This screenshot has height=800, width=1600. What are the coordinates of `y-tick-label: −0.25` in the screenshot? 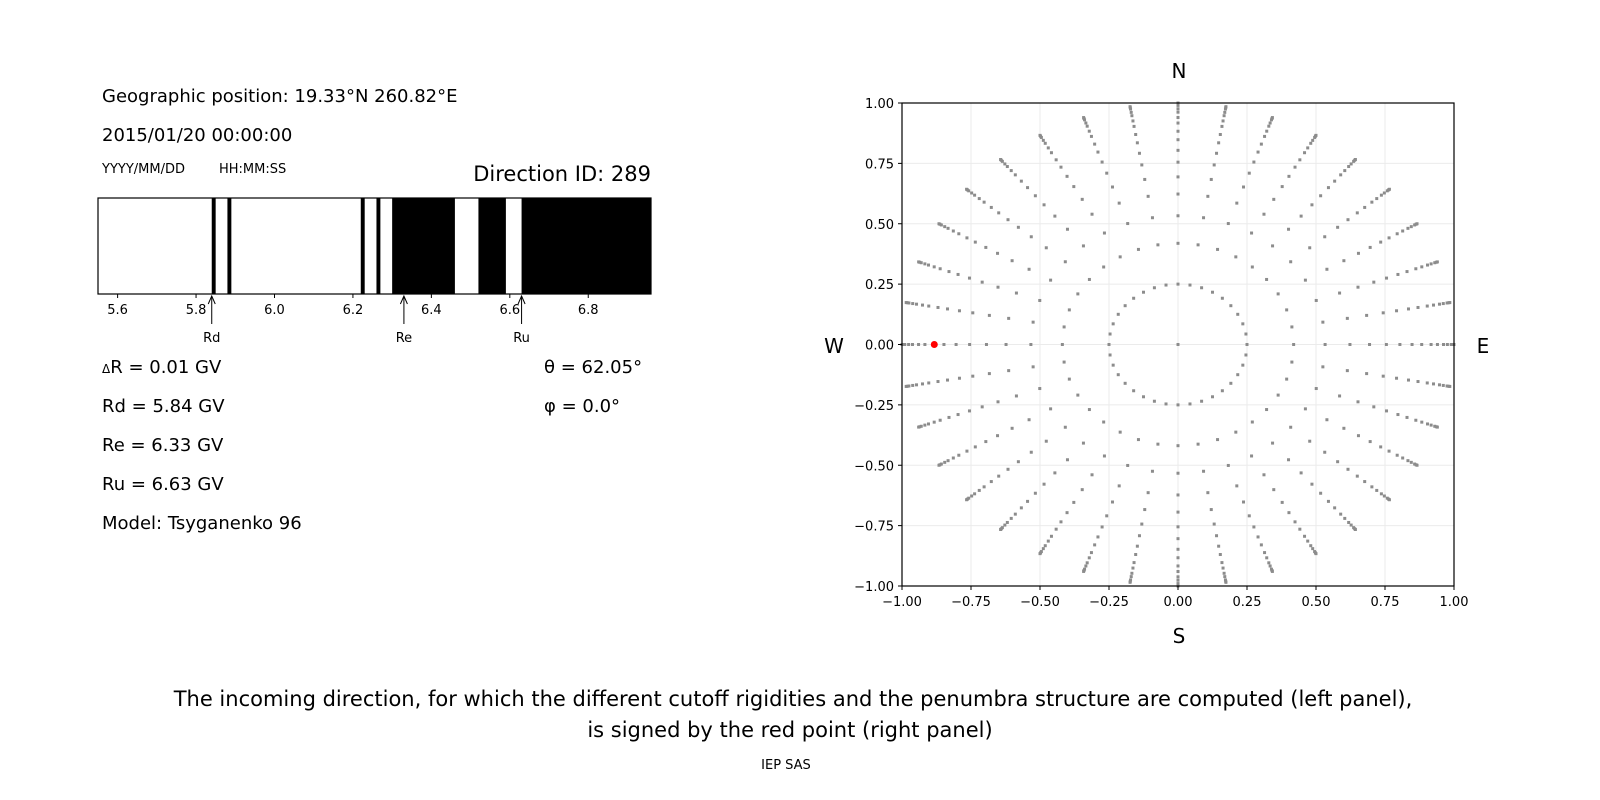 It's located at (874, 406).